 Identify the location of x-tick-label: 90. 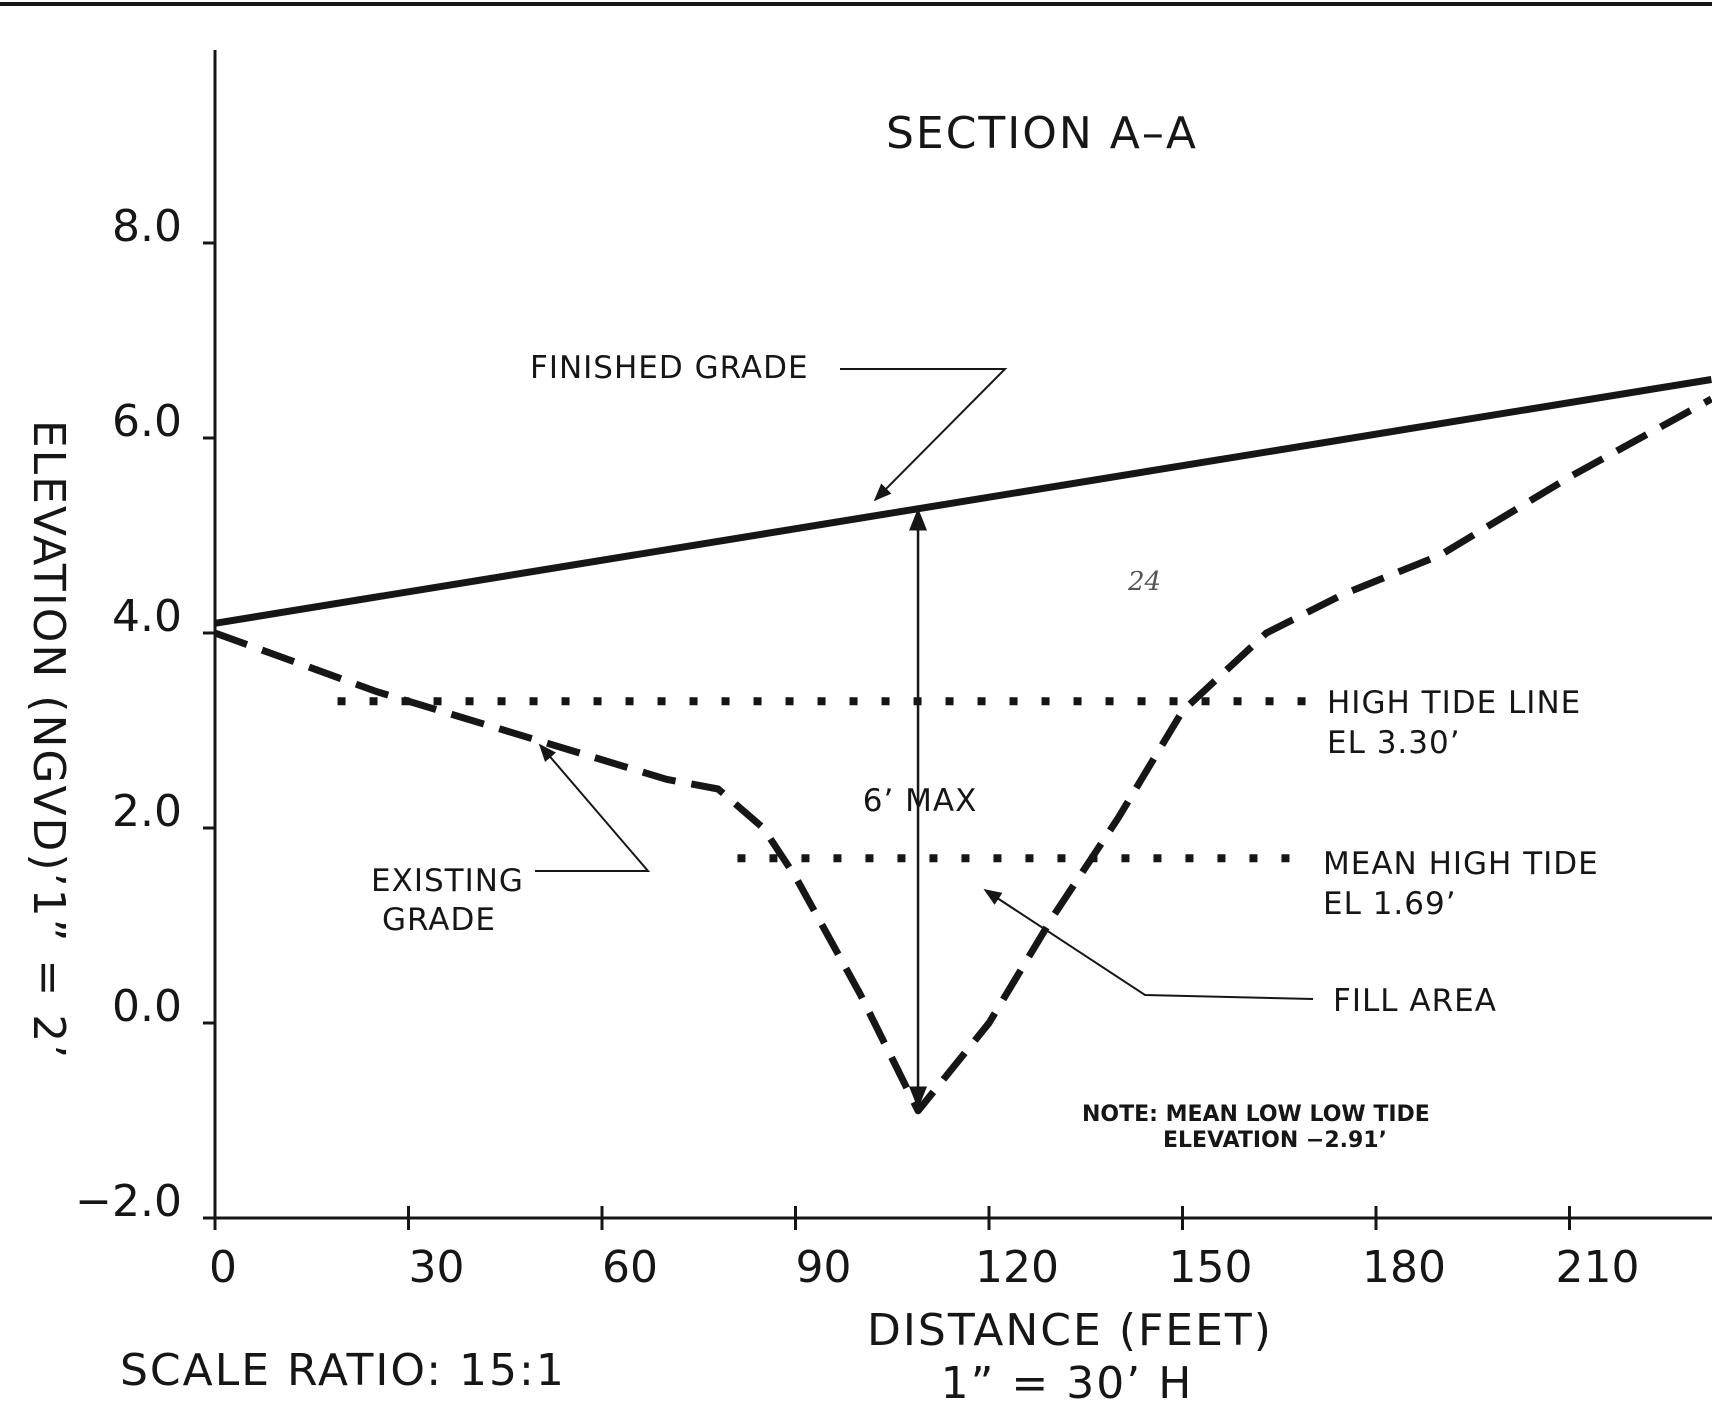
(824, 1267).